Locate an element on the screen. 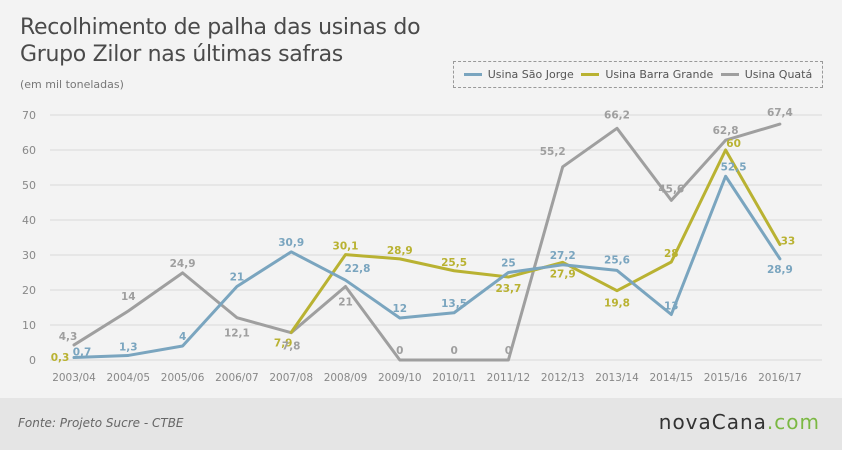  data-label-extra: 0,3 is located at coordinates (60, 358).